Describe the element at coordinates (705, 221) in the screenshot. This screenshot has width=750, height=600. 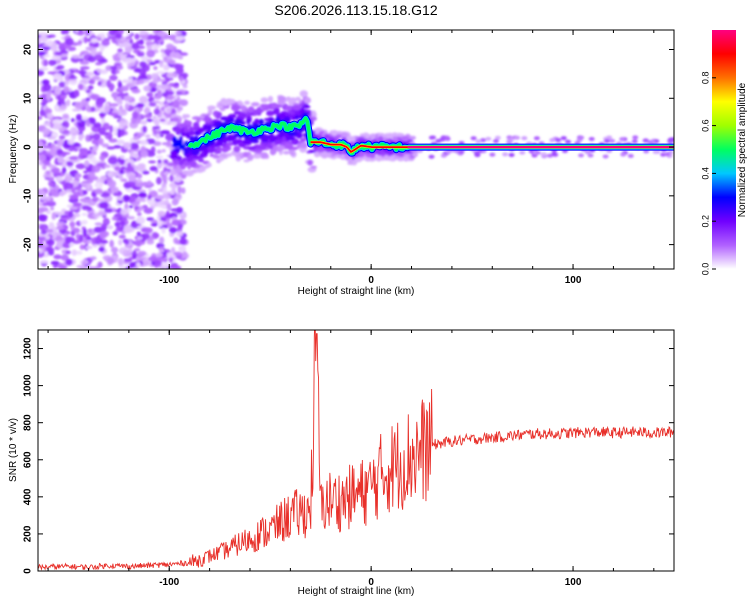
I see `colorbar-tick-label: 0.2` at that location.